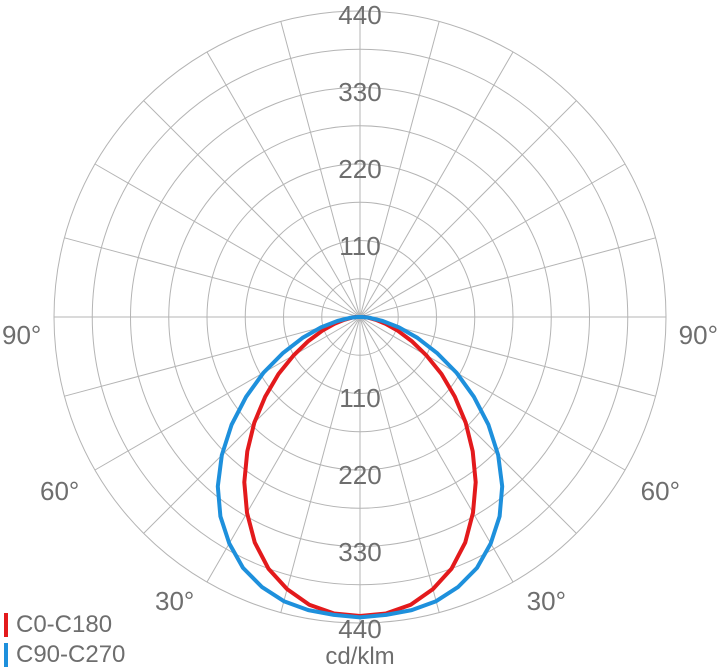  Describe the element at coordinates (21, 335) in the screenshot. I see `angle-label-left-90: 90°` at that location.